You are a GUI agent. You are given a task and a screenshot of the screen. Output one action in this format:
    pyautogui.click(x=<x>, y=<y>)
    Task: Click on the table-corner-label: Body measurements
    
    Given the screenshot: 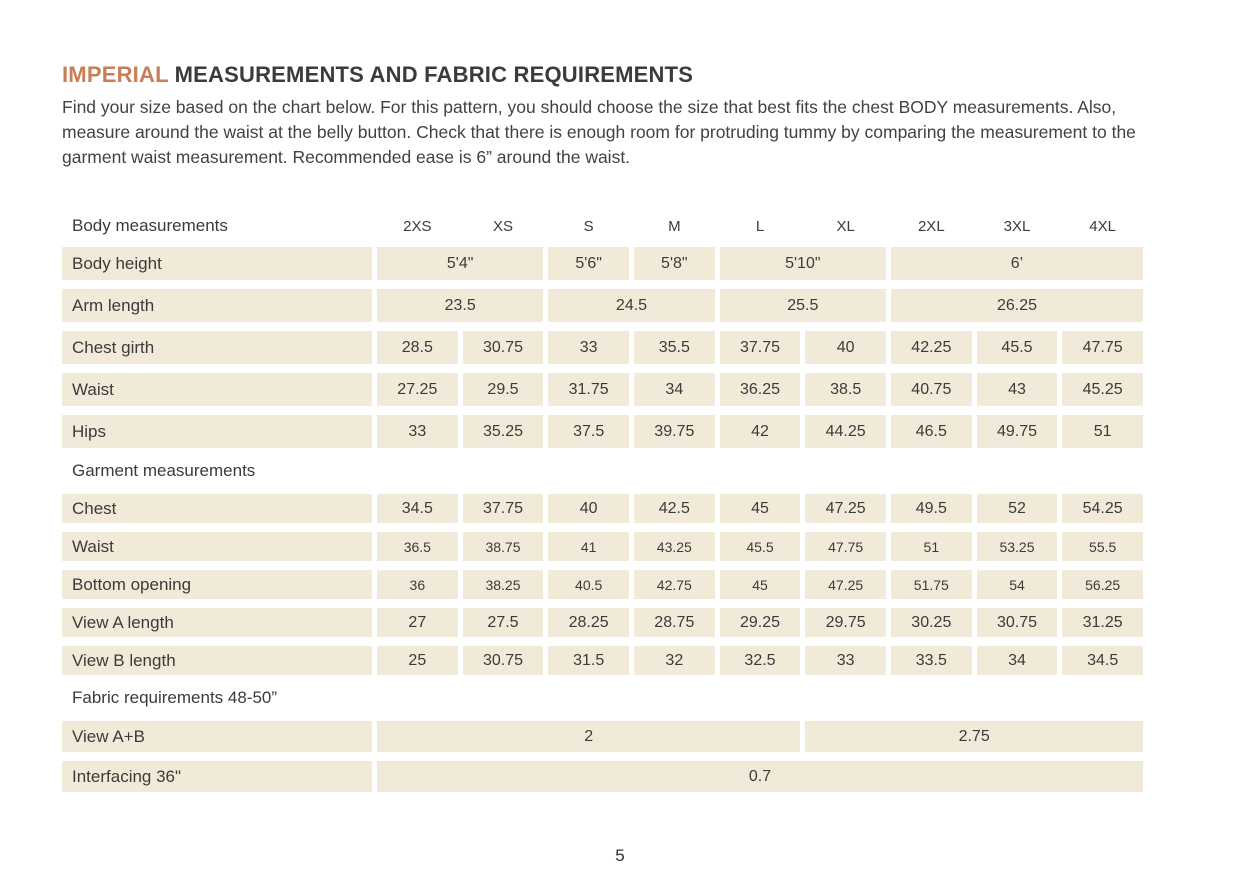 What is the action you would take?
    pyautogui.click(x=150, y=225)
    